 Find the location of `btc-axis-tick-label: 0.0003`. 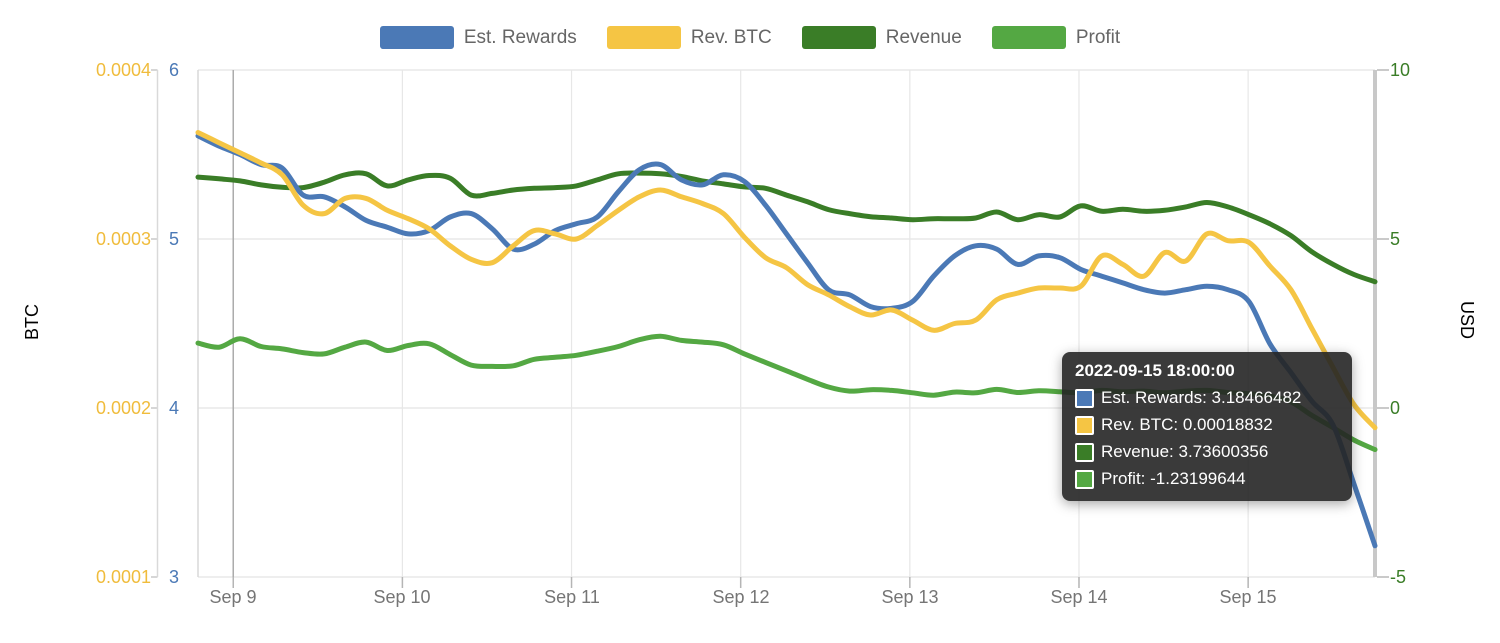

btc-axis-tick-label: 0.0003 is located at coordinates (123, 239).